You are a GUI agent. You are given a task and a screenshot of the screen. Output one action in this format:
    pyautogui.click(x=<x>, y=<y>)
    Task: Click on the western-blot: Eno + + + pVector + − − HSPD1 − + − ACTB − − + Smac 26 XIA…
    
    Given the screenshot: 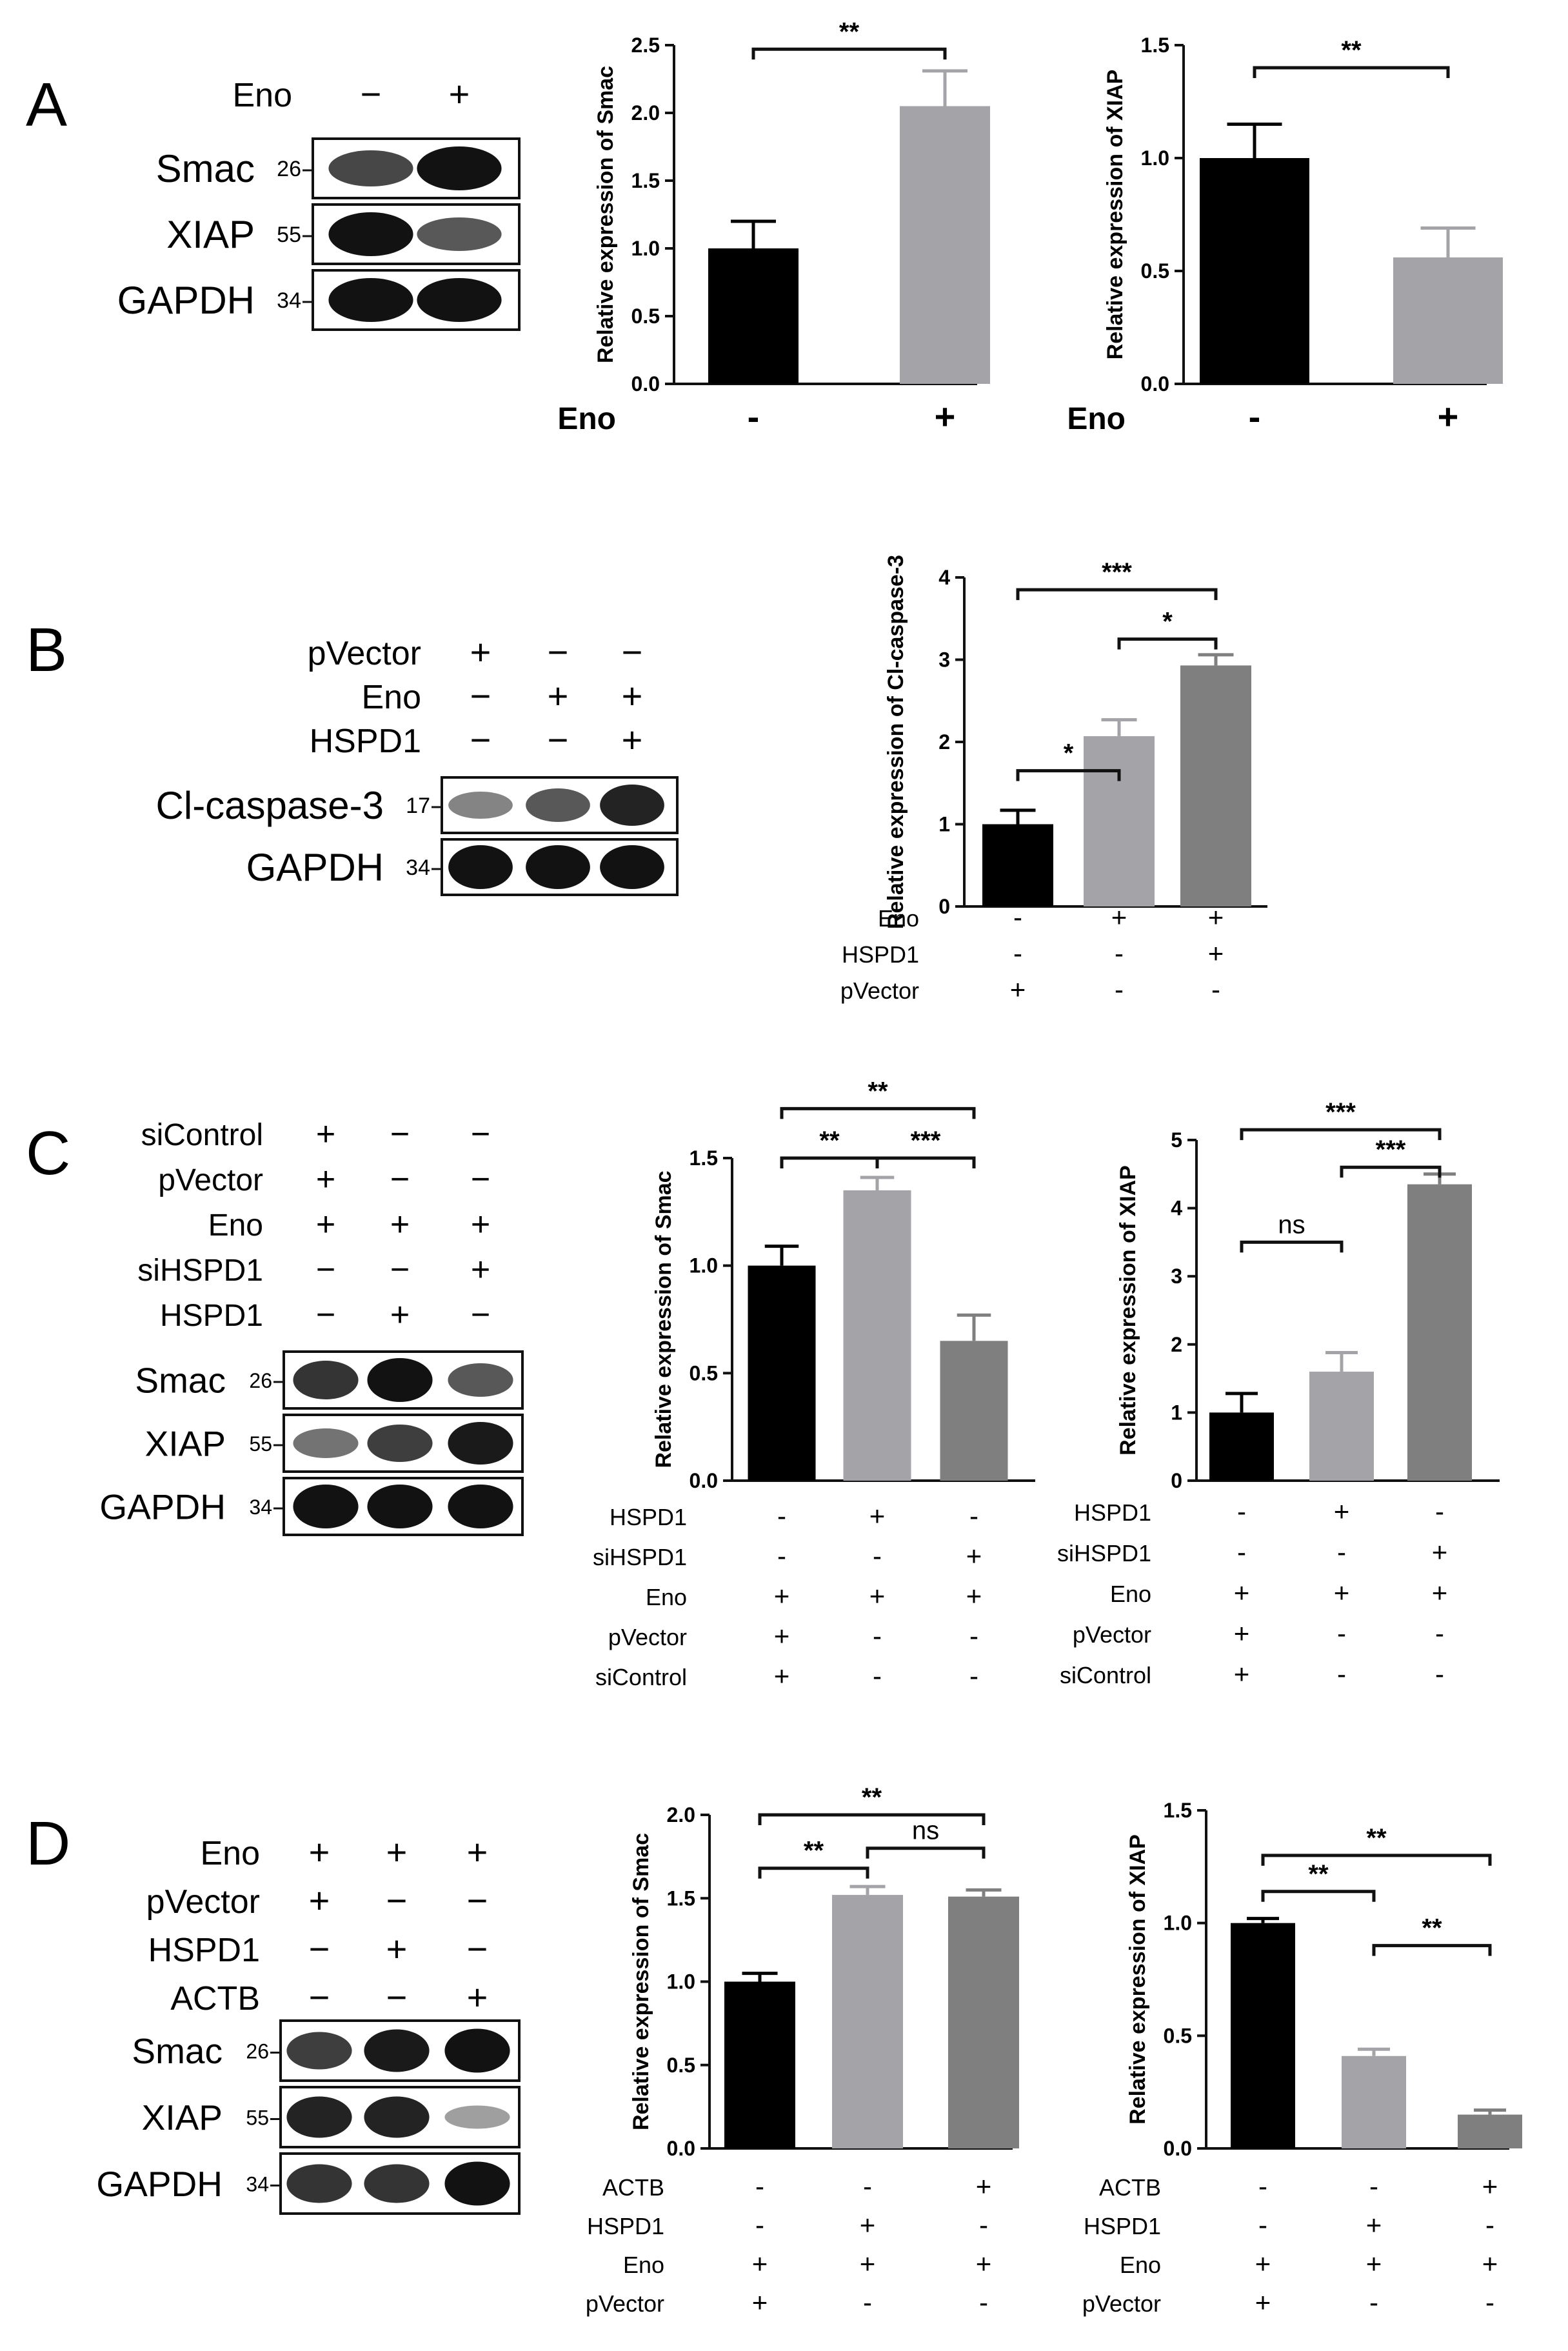 What is the action you would take?
    pyautogui.click(x=309, y=2024)
    